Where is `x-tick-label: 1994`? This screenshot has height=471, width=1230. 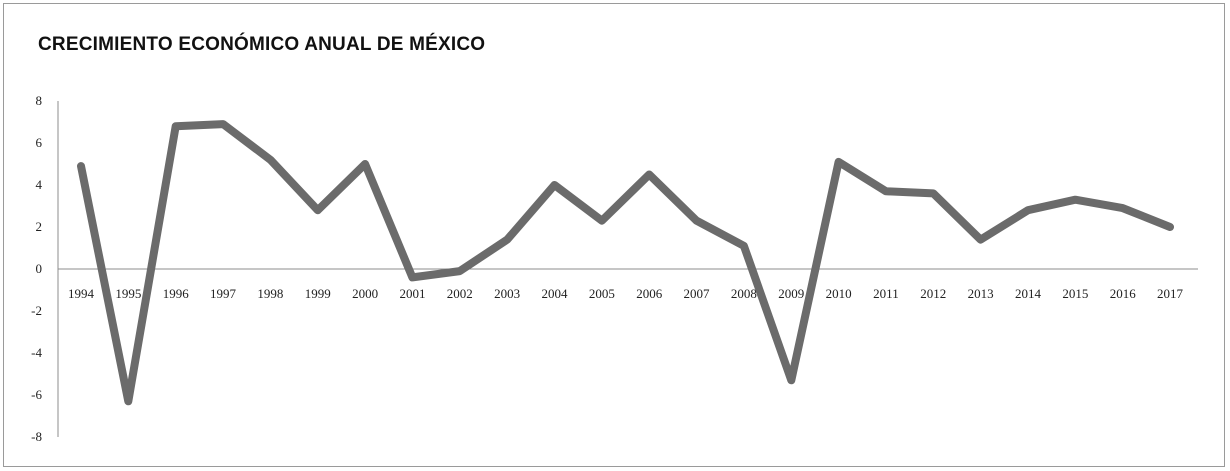
x-tick-label: 1994 is located at coordinates (81, 293).